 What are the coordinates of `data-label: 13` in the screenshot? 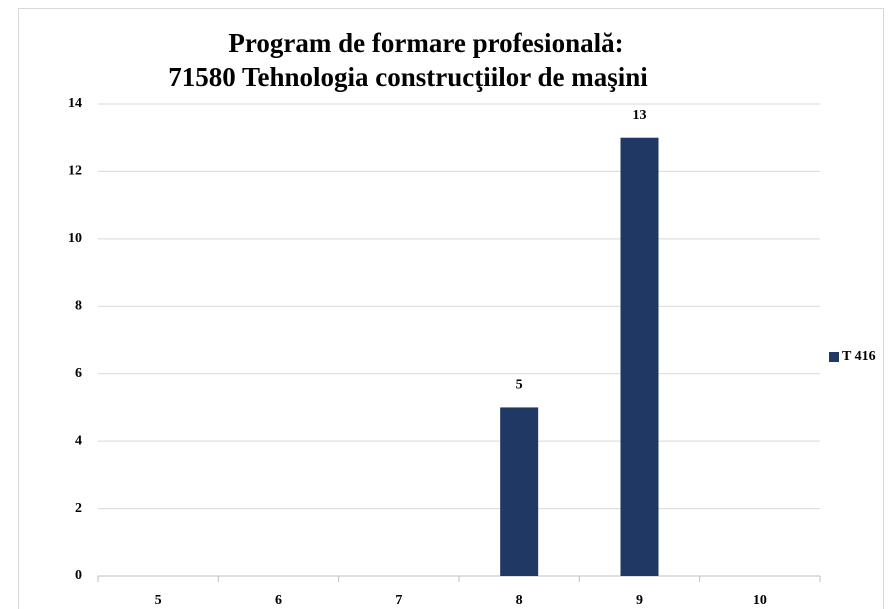 It's located at (640, 115).